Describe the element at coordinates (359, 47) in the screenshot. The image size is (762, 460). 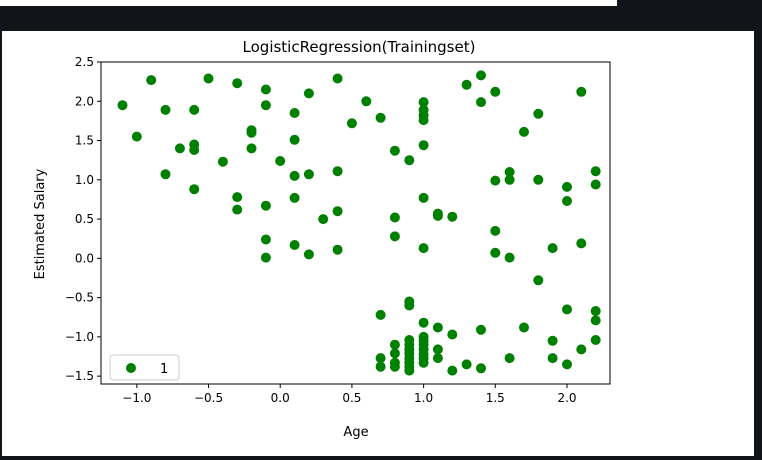
I see `chart-title: LogisticRegression(Trainingset)` at that location.